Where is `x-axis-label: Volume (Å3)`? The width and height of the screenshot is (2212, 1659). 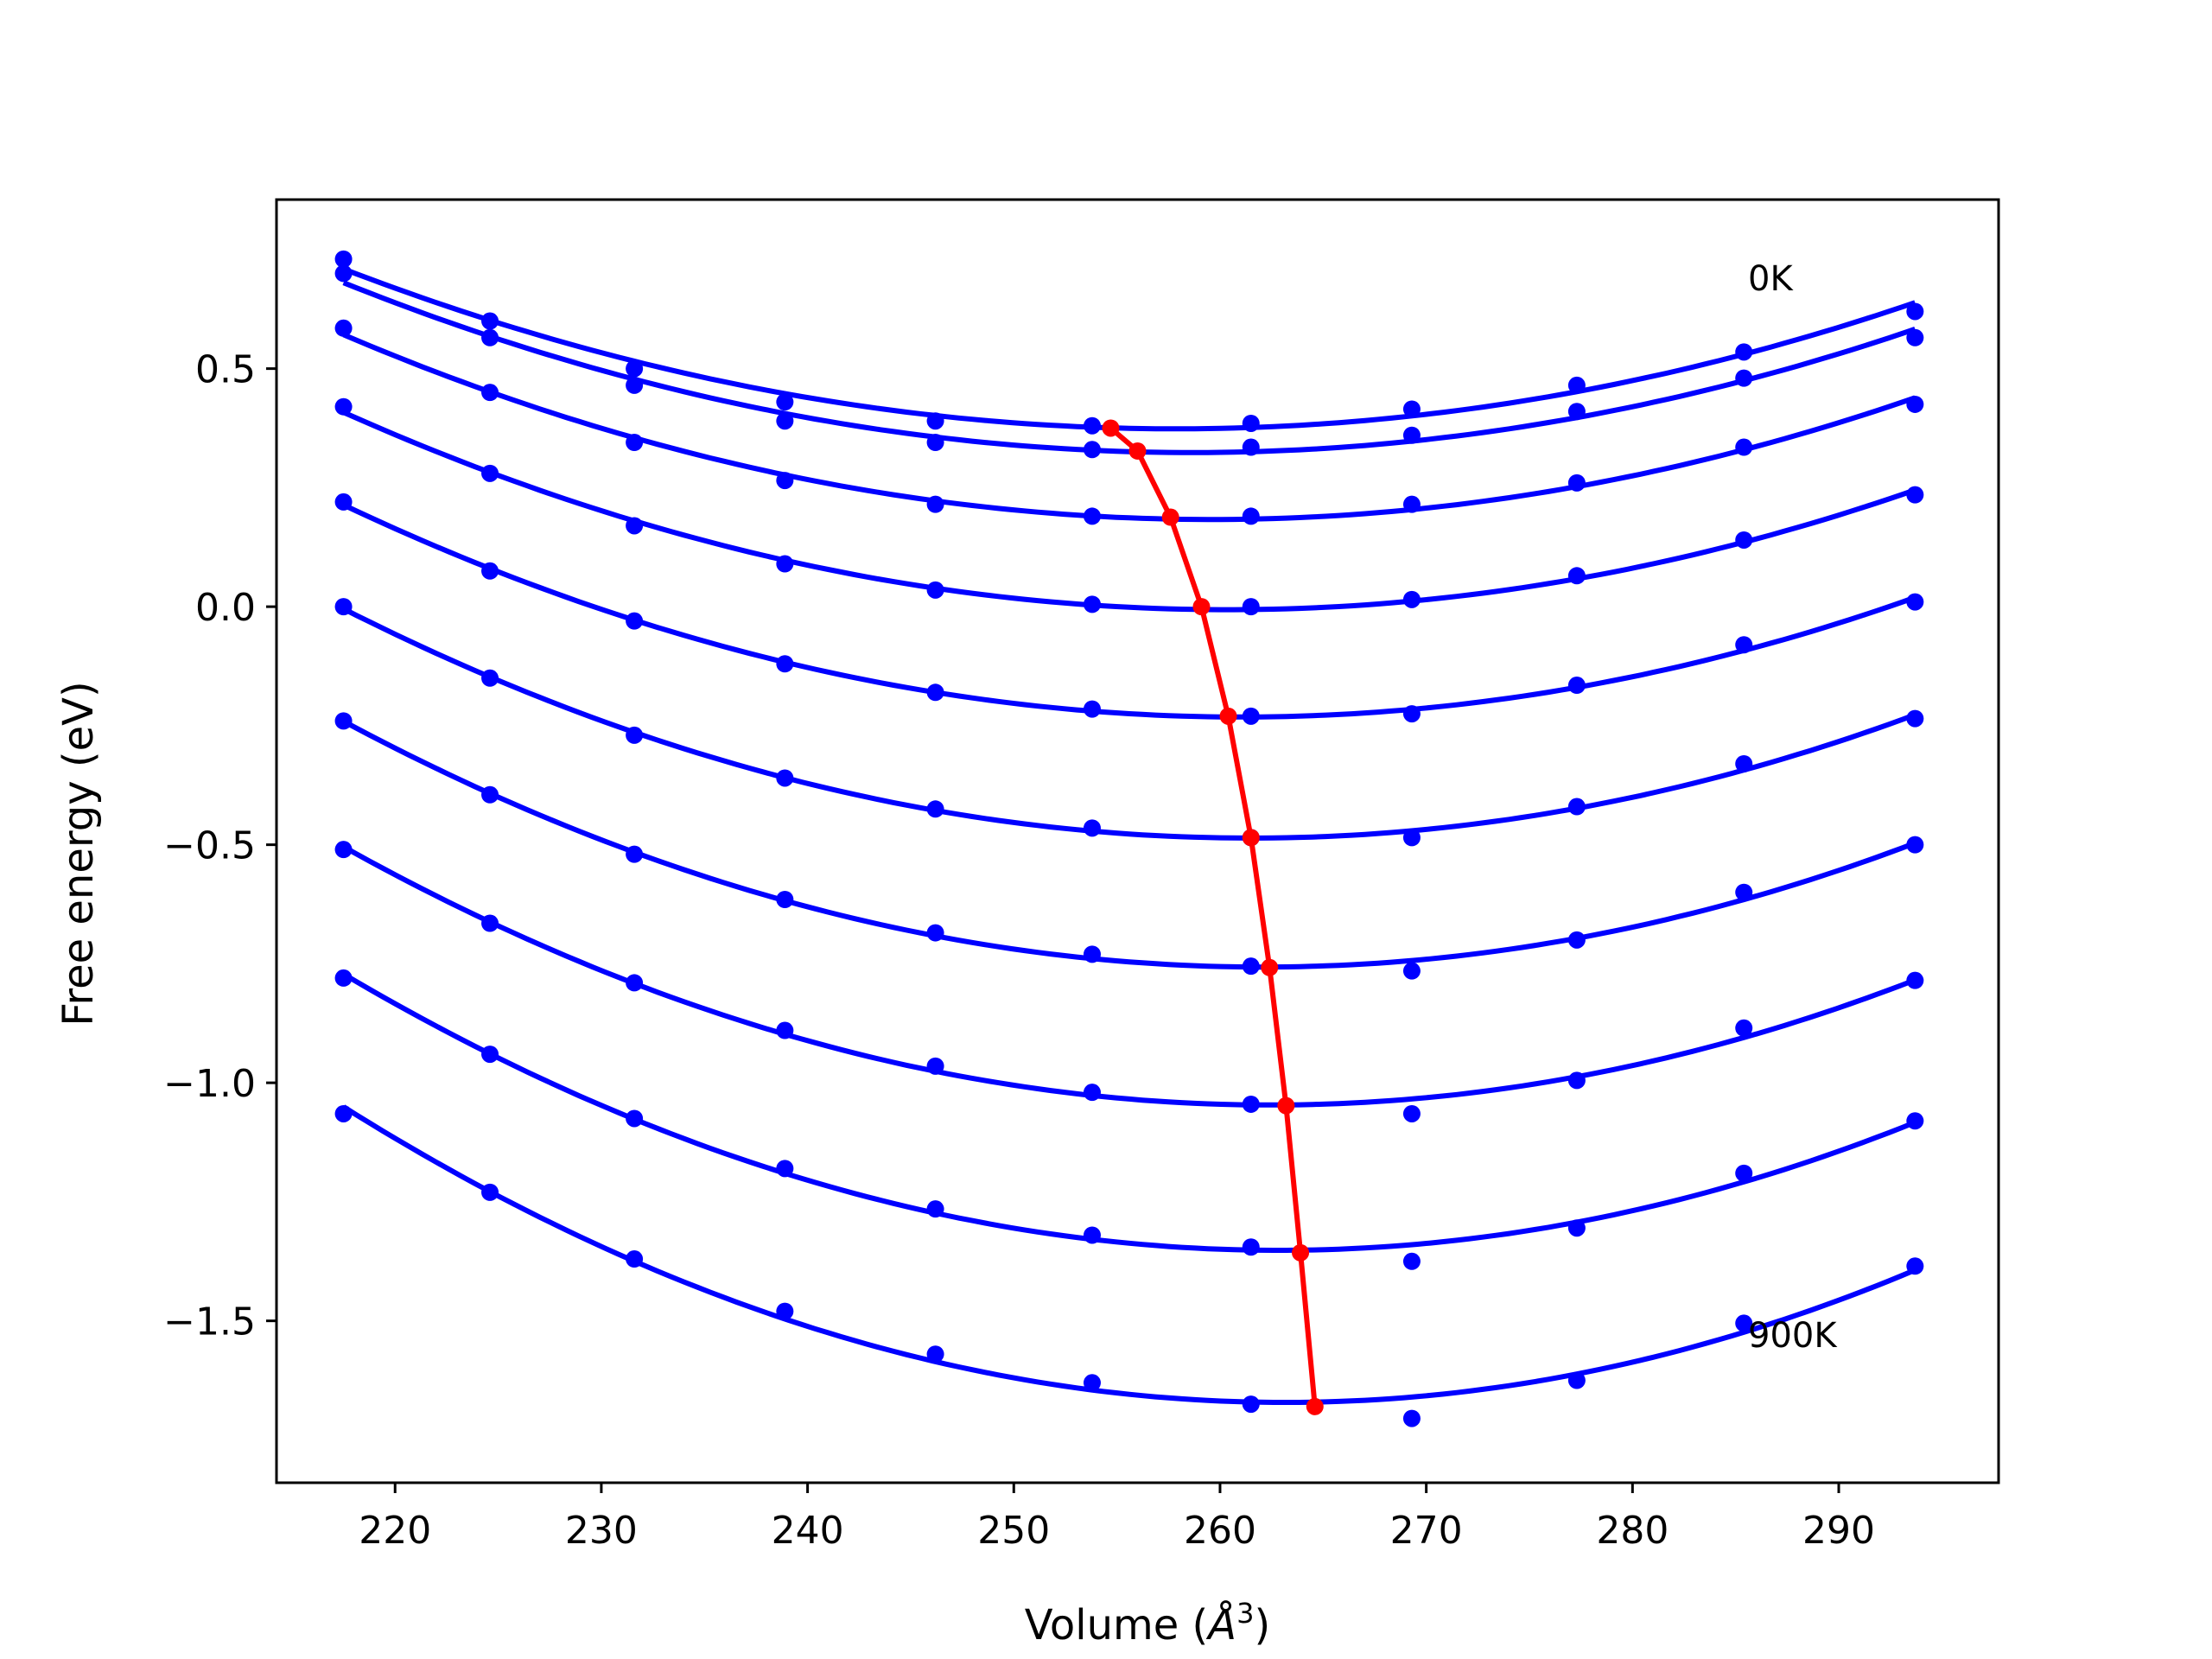
x-axis-label: Volume (Å3) is located at coordinates (1147, 1623).